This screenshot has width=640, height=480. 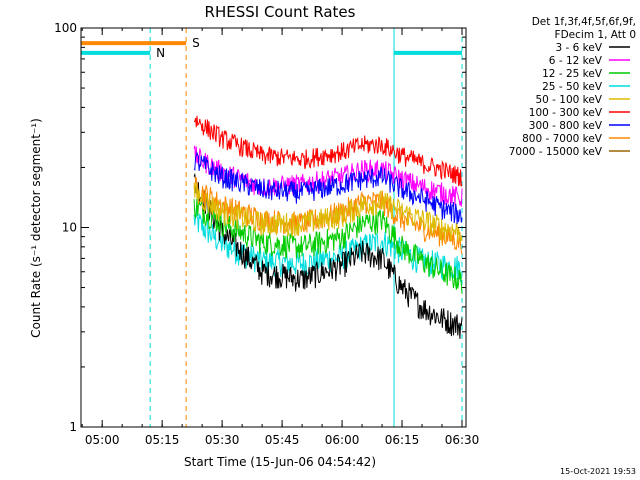 What do you see at coordinates (568, 100) in the screenshot?
I see `legend-label: 50 - 100 keV` at bounding box center [568, 100].